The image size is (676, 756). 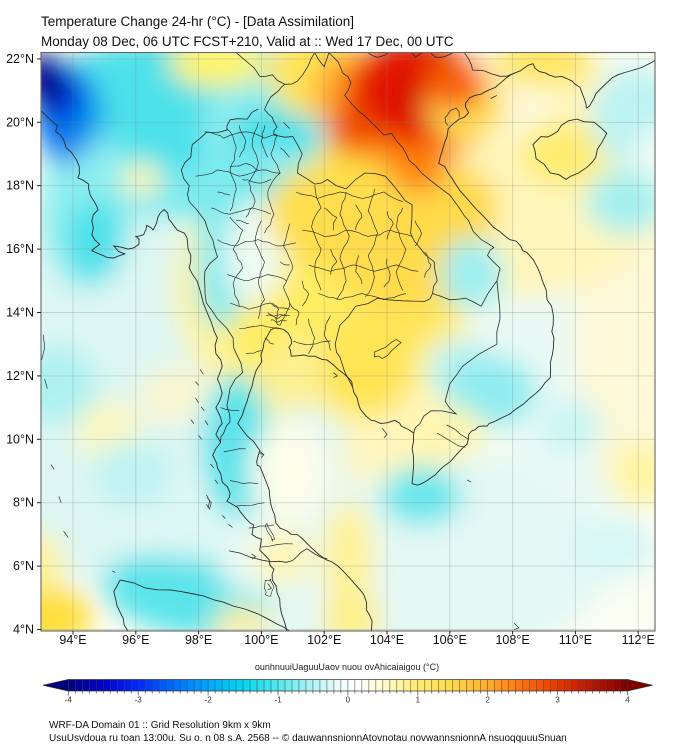 I want to click on svg-text: 112°E, so click(x=638, y=640).